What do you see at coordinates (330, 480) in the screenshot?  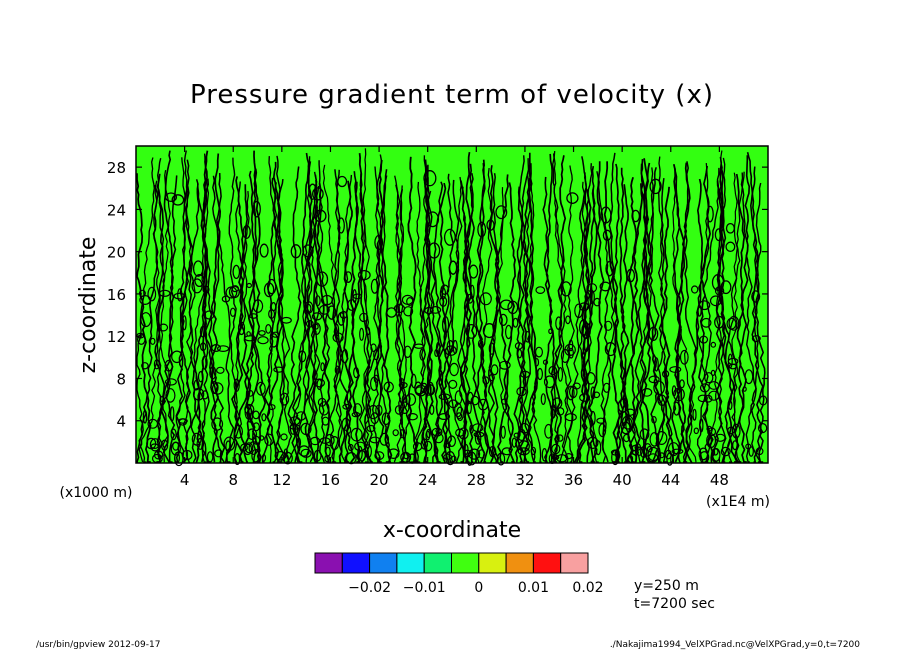 I see `x-tick-label: 16` at bounding box center [330, 480].